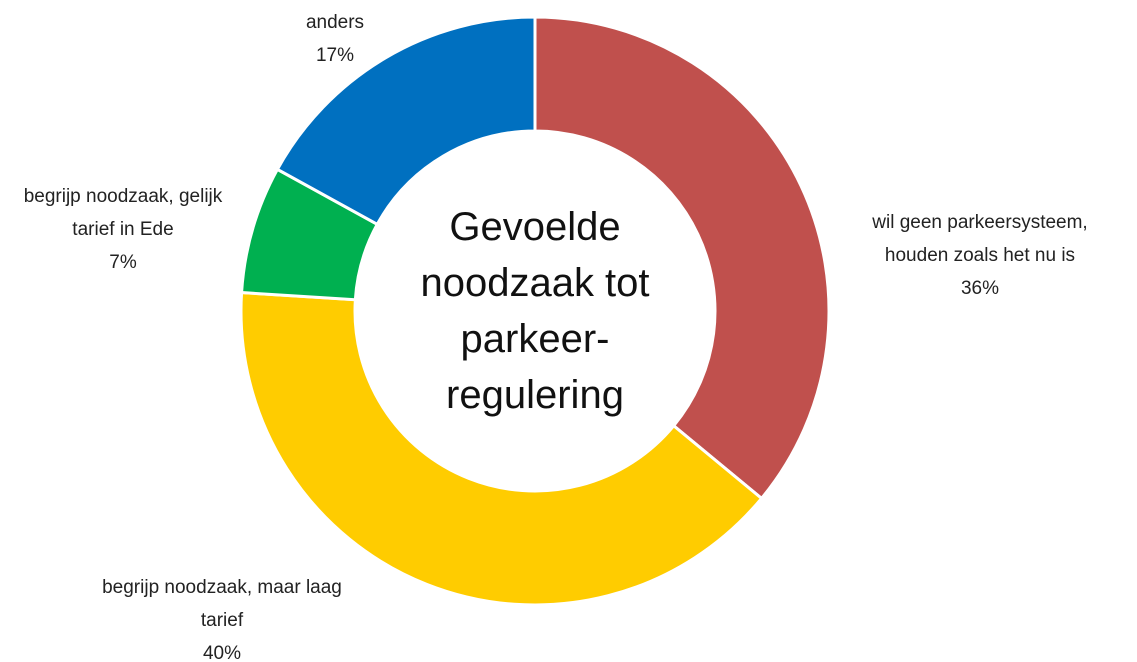 The image size is (1137, 662). Describe the element at coordinates (406, 121) in the screenshot. I see `donut-slice` at that location.